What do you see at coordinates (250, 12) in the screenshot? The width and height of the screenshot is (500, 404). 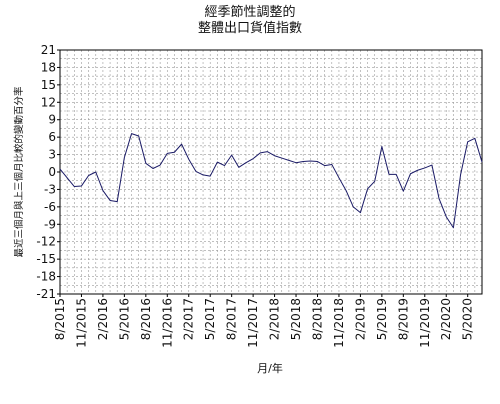 I see `chart-title-line-1: 經季節性調整的` at bounding box center [250, 12].